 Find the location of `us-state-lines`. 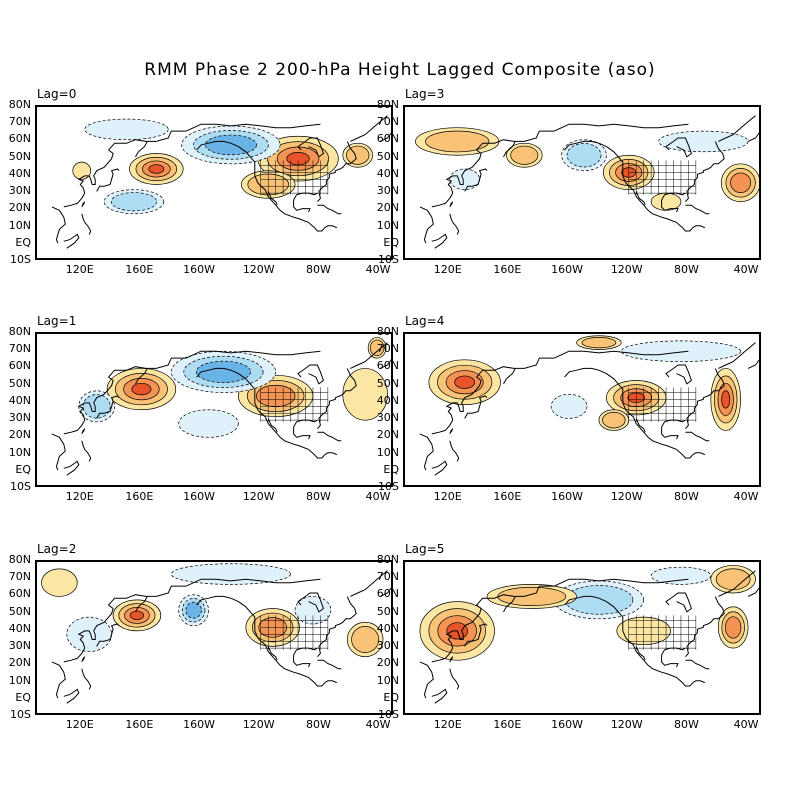

us-state-lines is located at coordinates (662, 177).